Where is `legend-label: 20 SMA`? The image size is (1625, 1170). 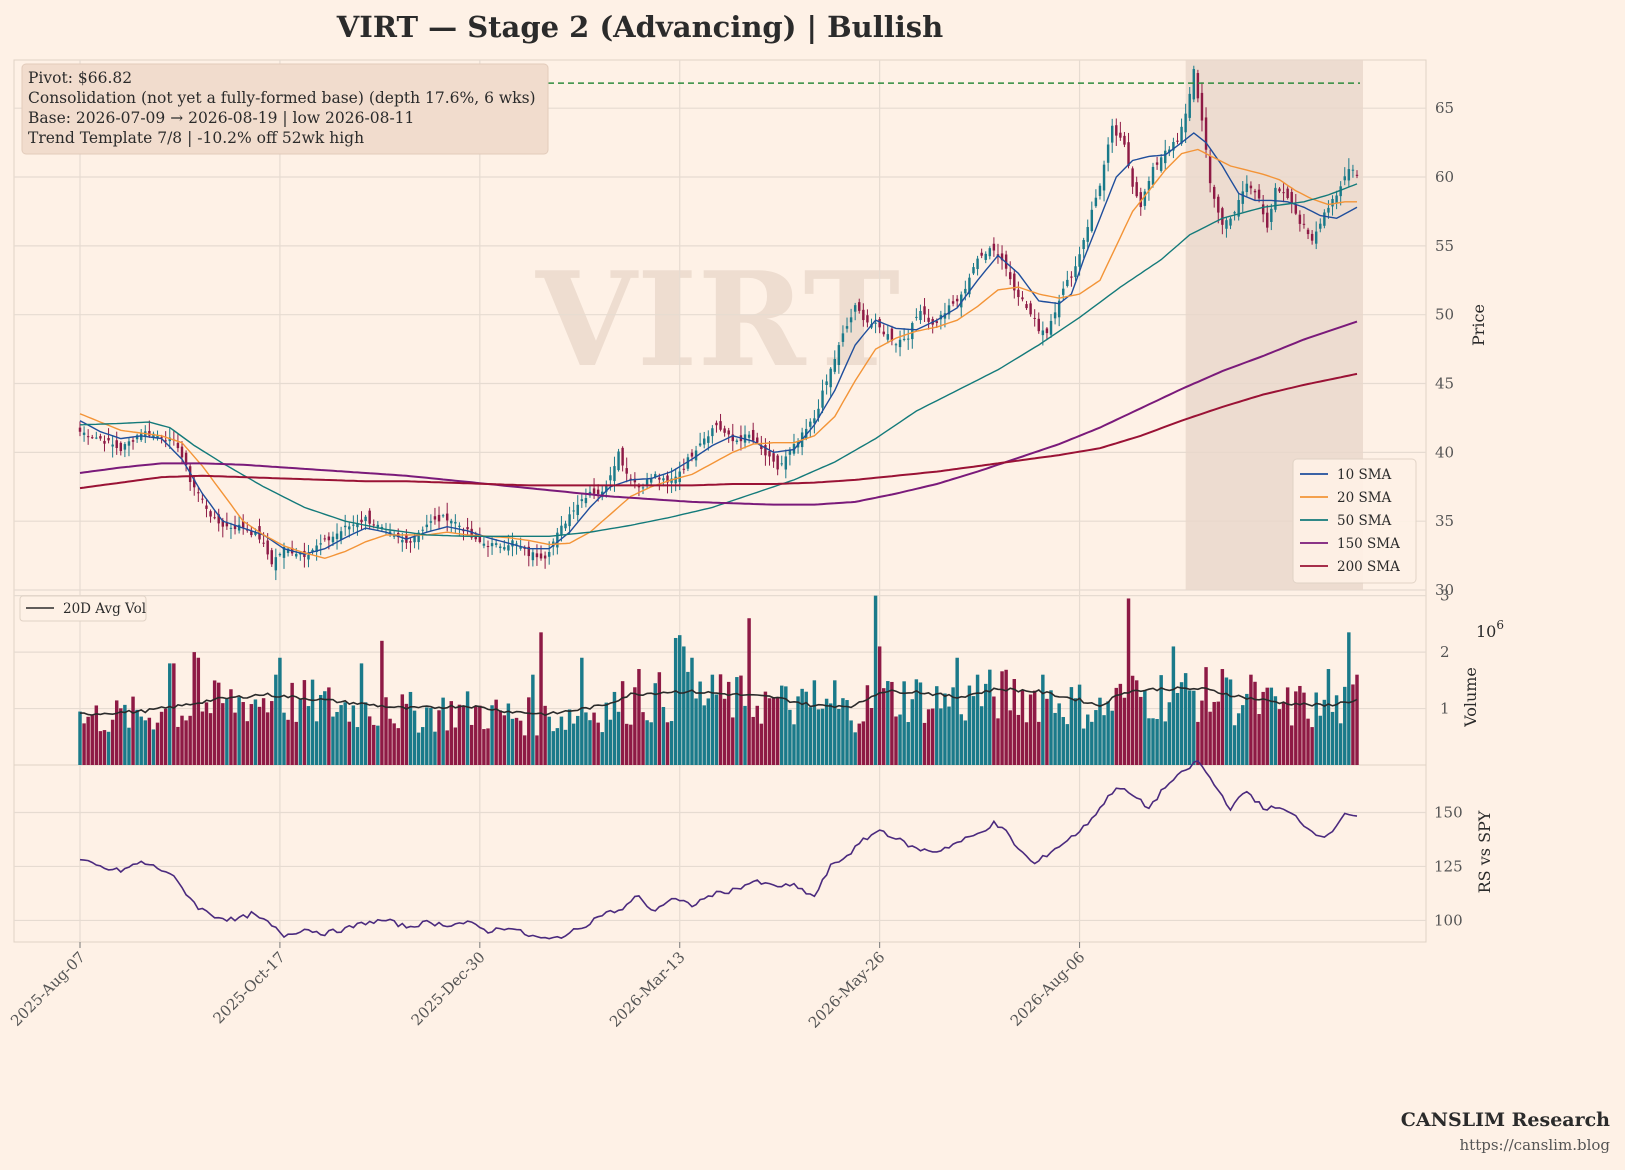 legend-label: 20 SMA is located at coordinates (1364, 498).